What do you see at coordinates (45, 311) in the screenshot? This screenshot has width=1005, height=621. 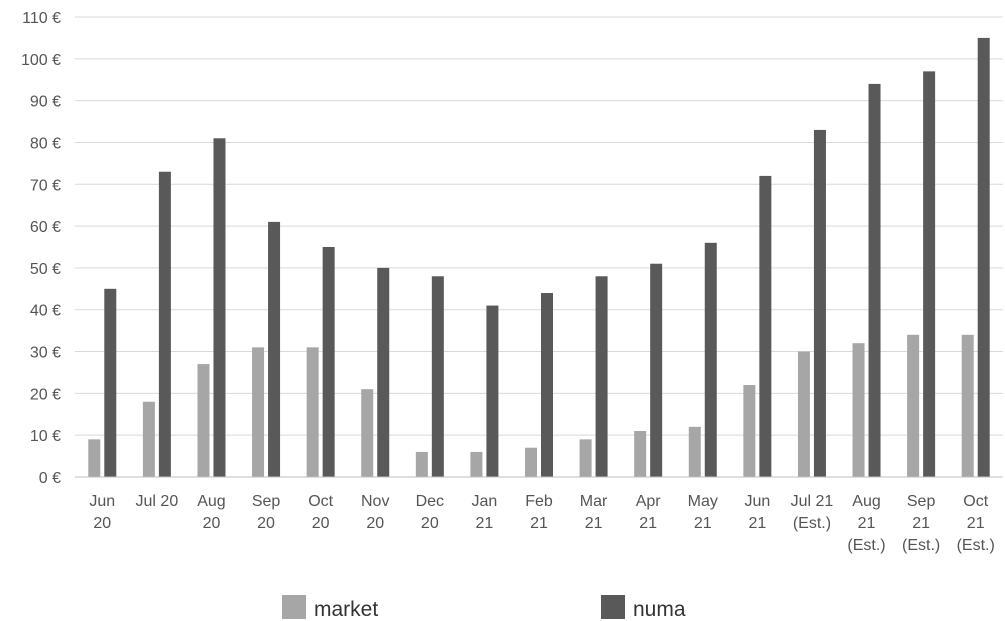 I see `y-tick-label: 40 €` at bounding box center [45, 311].